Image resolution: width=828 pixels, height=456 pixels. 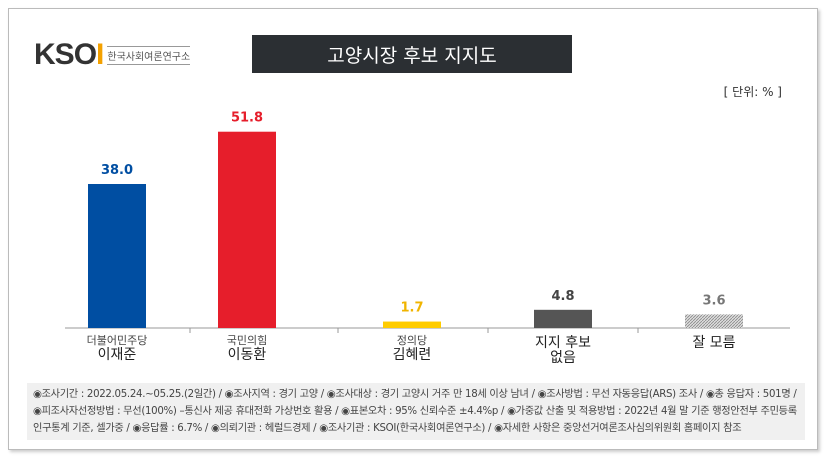 What do you see at coordinates (117, 340) in the screenshot?
I see `party-name: 더불어민주당` at bounding box center [117, 340].